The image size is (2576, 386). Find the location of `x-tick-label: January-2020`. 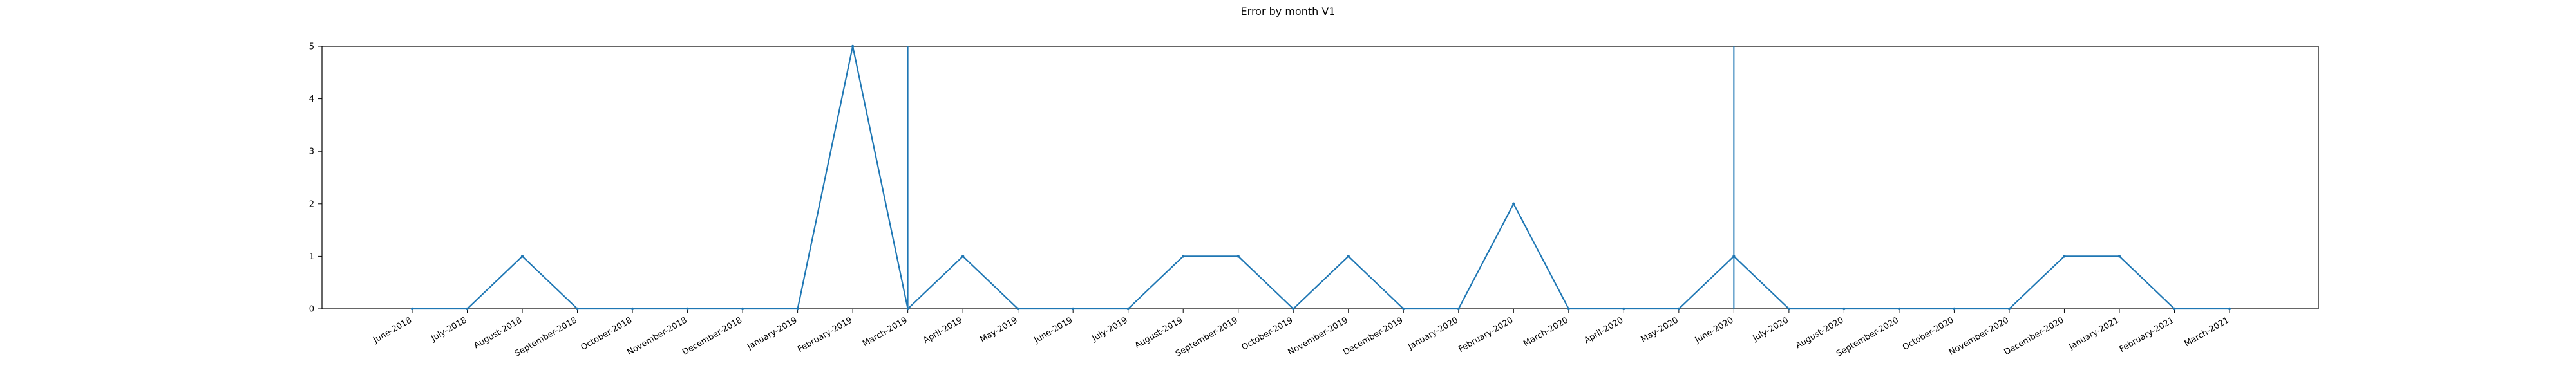

x-tick-label: January-2020 is located at coordinates (1433, 333).